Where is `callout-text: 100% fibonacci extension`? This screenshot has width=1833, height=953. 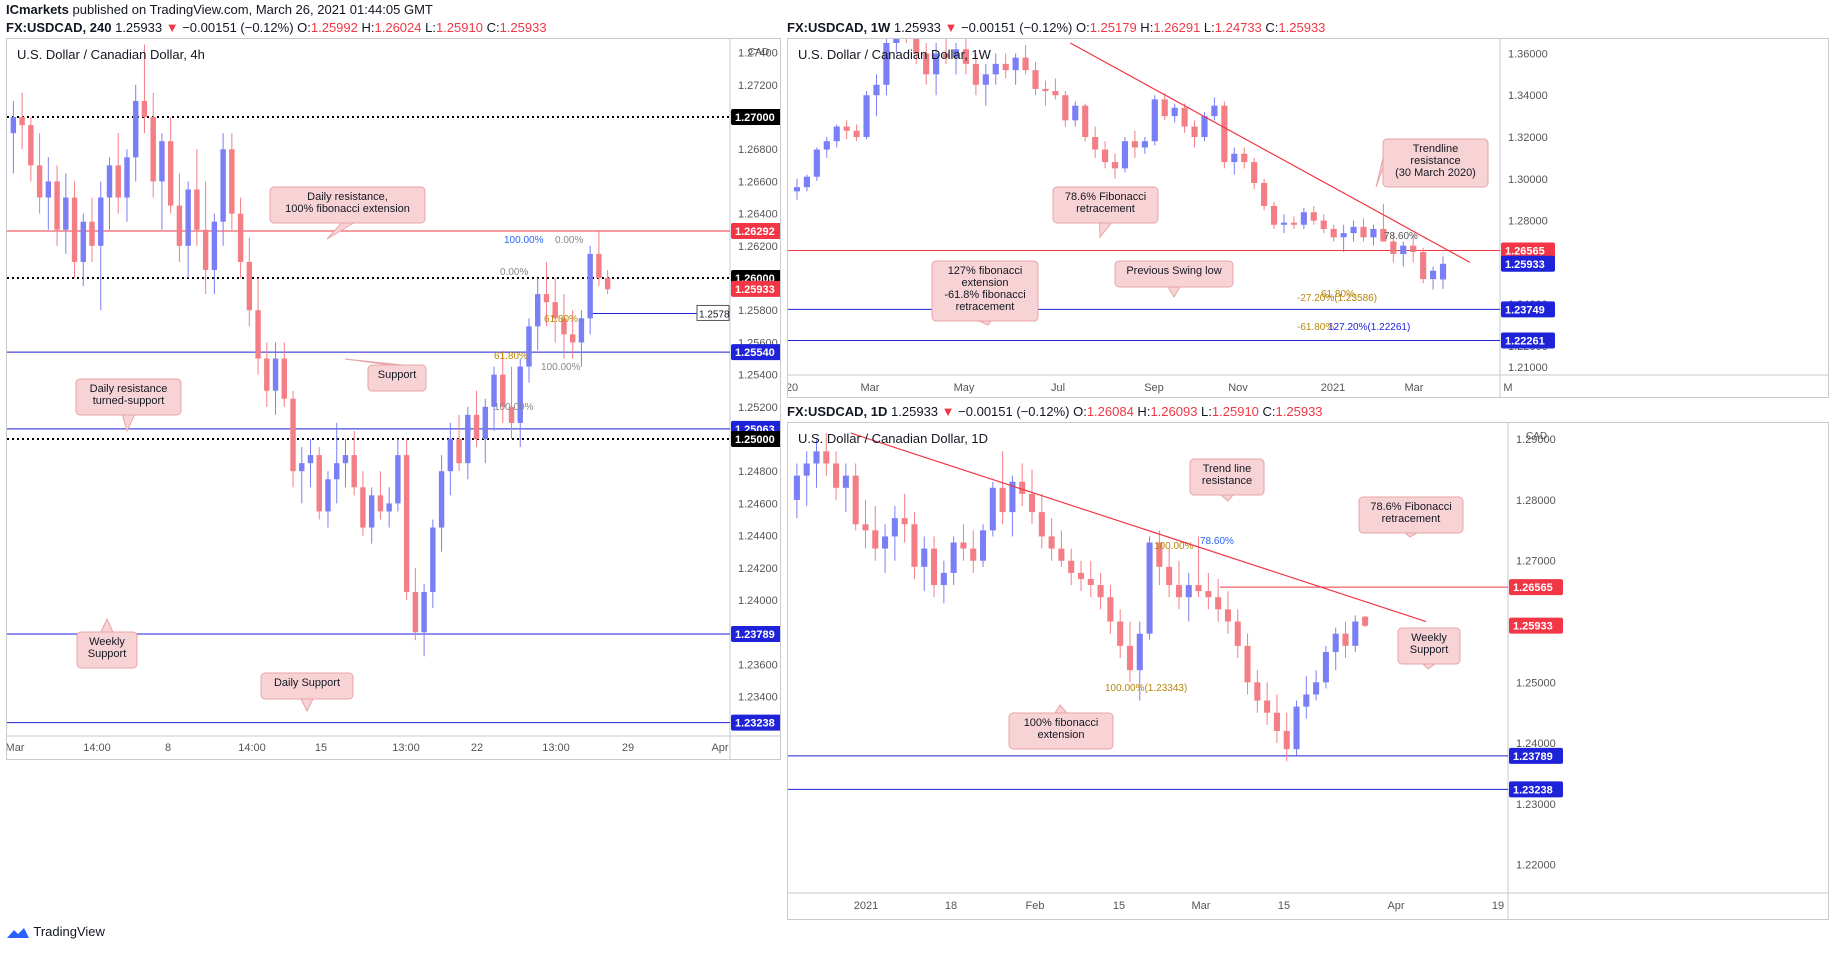
callout-text: 100% fibonacci extension is located at coordinates (1061, 729).